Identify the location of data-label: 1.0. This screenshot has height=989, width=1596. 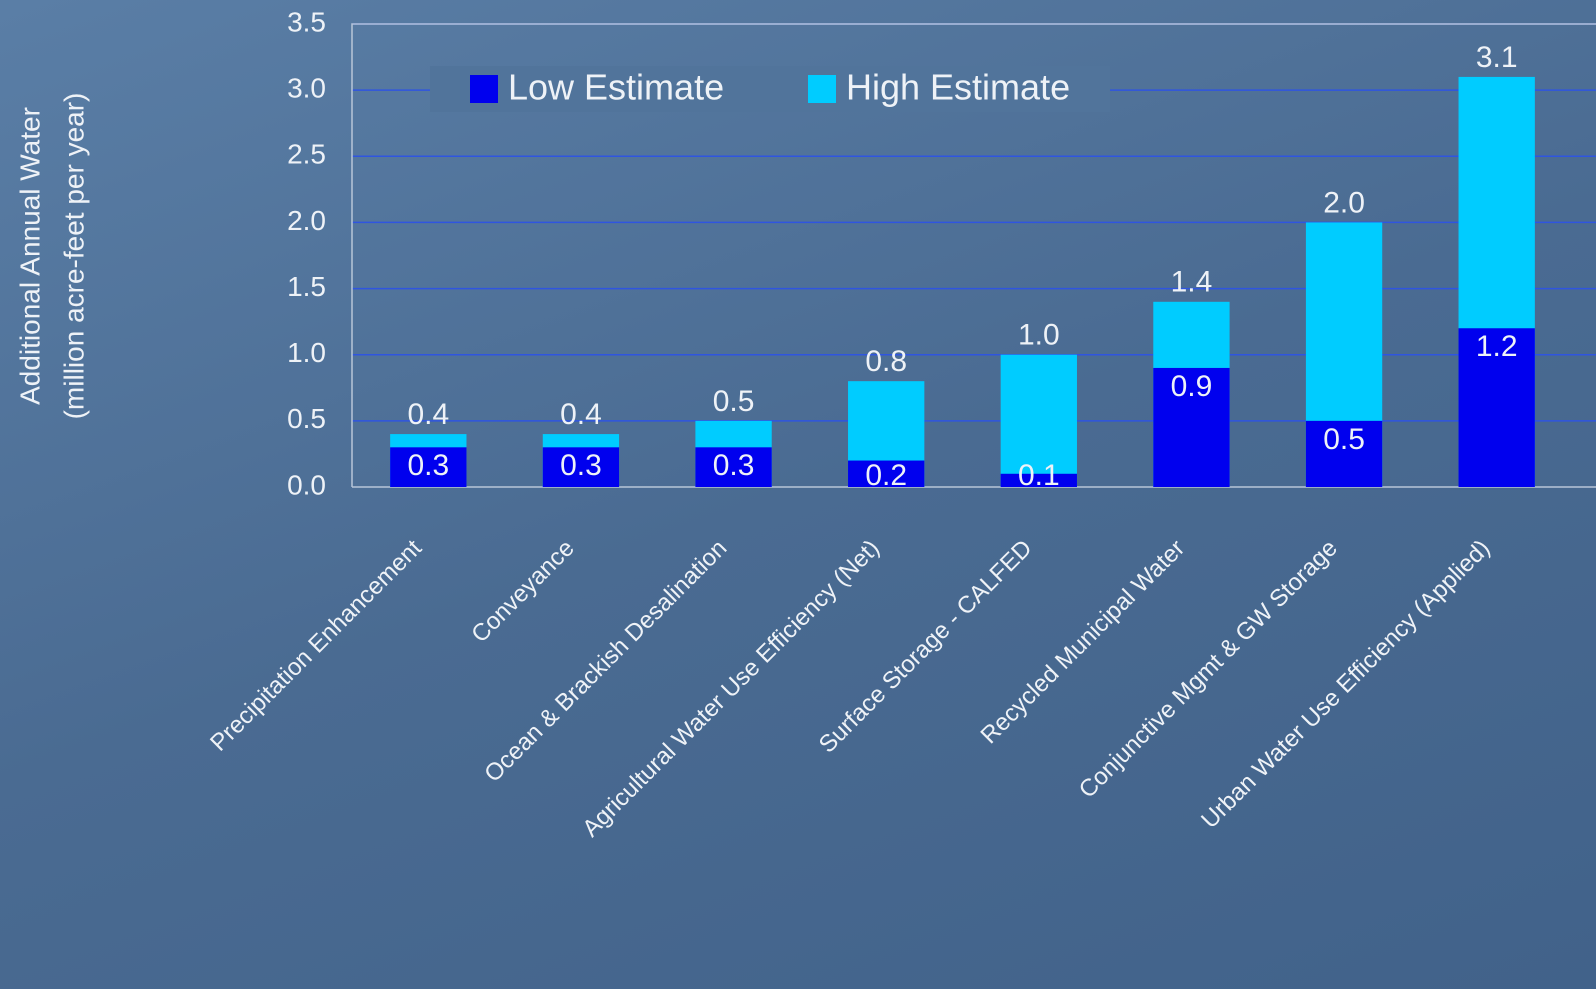
(1039, 335).